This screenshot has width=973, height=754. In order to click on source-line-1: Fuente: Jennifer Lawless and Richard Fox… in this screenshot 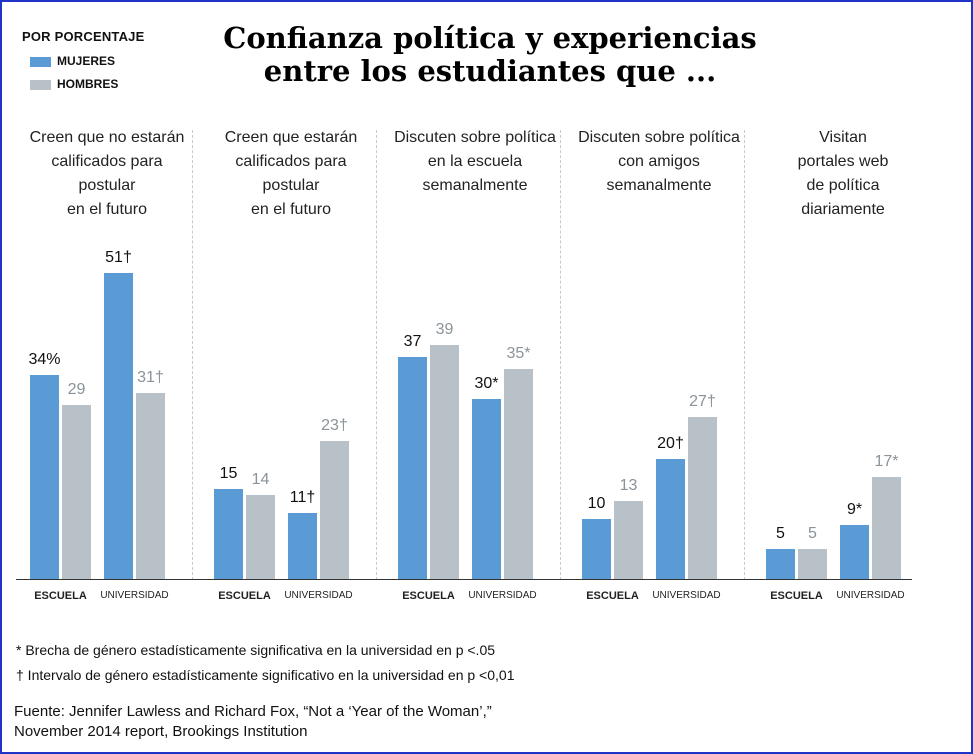, I will do `click(253, 711)`.